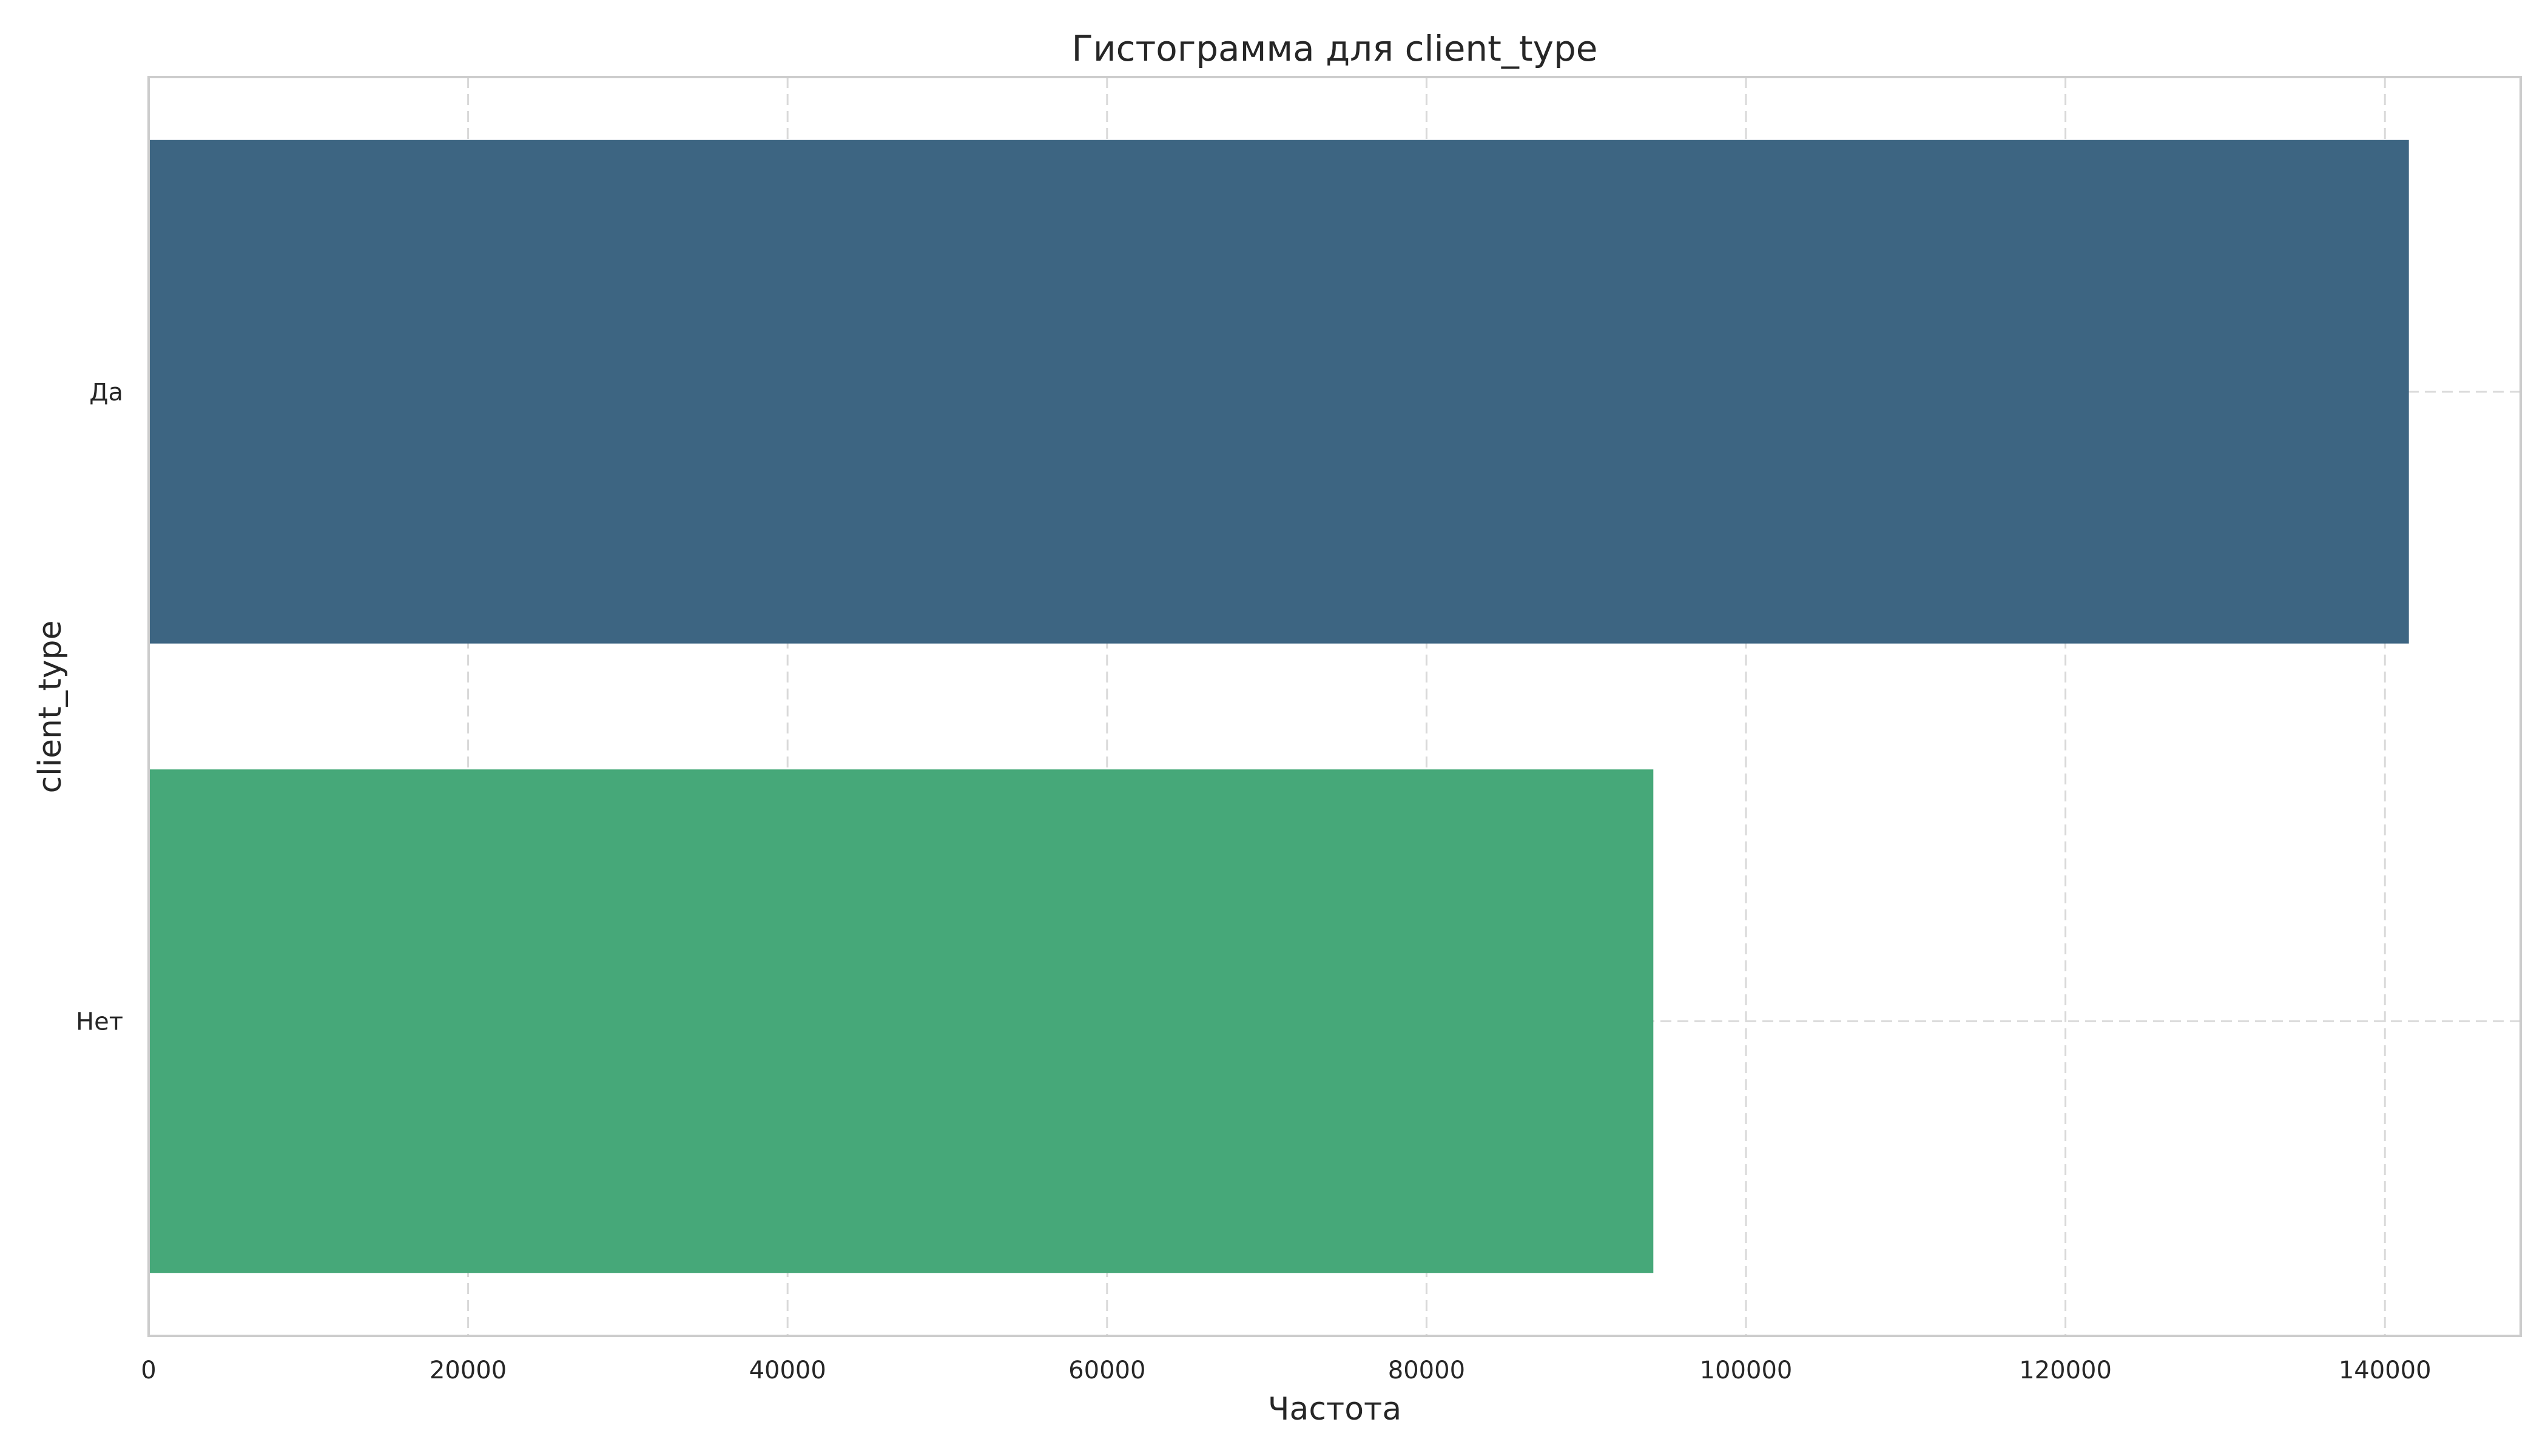 This screenshot has height=1456, width=2548. Describe the element at coordinates (1286, 1370) in the screenshot. I see `x-tick-labels: 0 20000 40000 60000 80000 100000 120000 140000` at that location.